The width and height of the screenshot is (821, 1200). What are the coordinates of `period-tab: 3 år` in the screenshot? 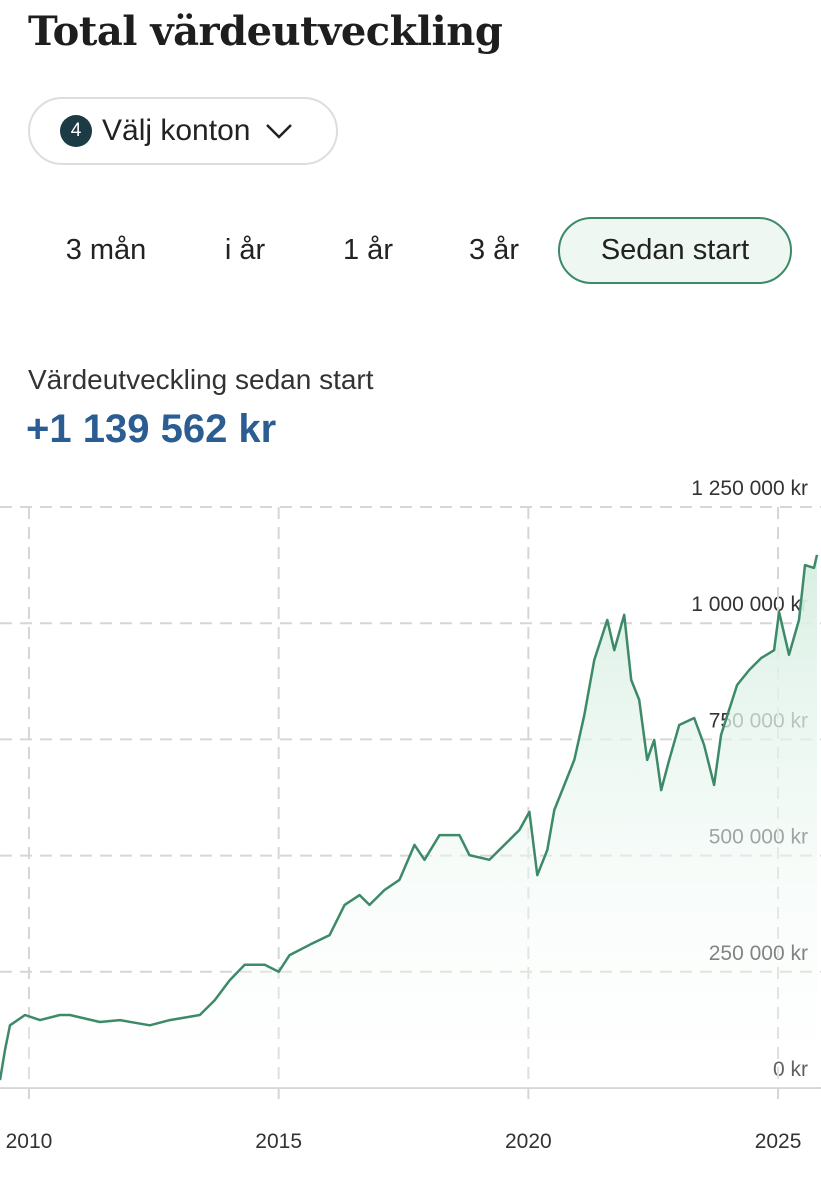 It's located at (494, 250).